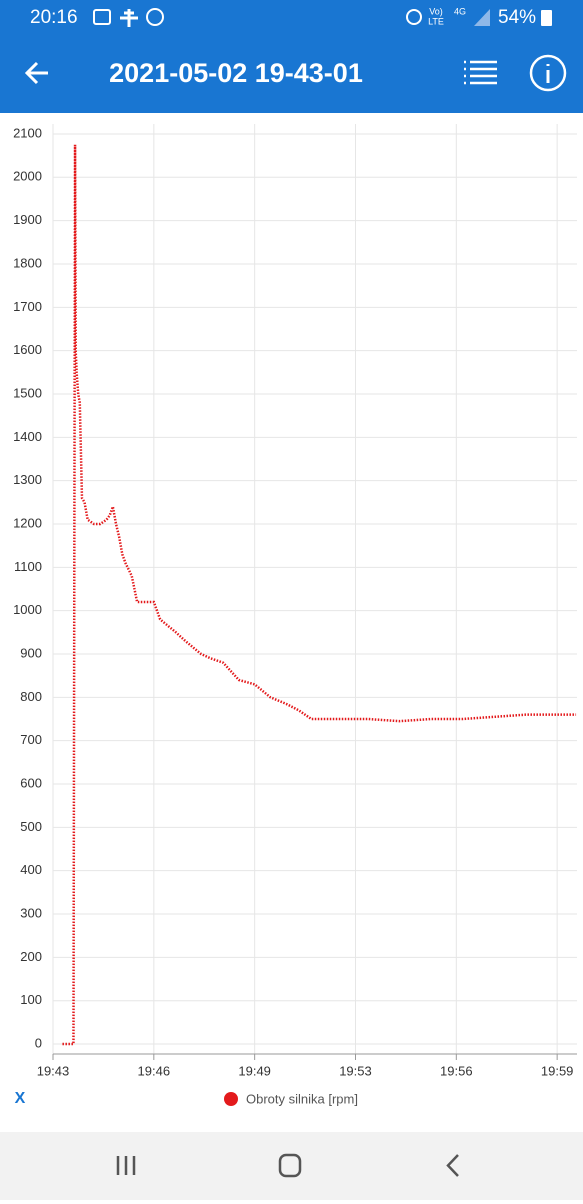 The image size is (583, 1204). I want to click on y-tick-label: 2000, so click(27, 176).